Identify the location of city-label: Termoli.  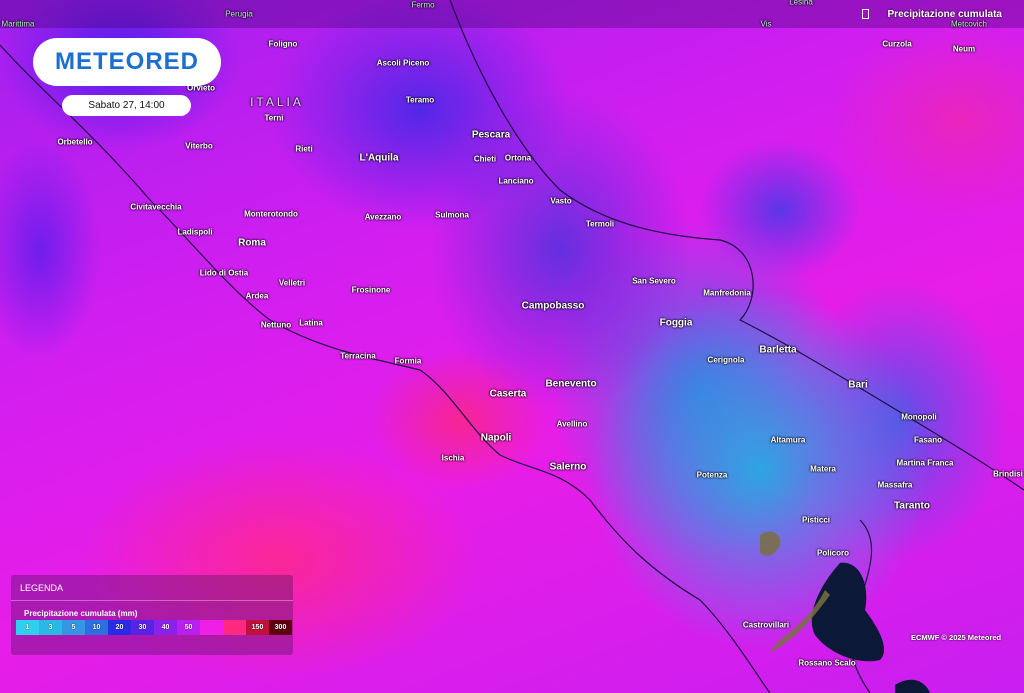
(600, 224).